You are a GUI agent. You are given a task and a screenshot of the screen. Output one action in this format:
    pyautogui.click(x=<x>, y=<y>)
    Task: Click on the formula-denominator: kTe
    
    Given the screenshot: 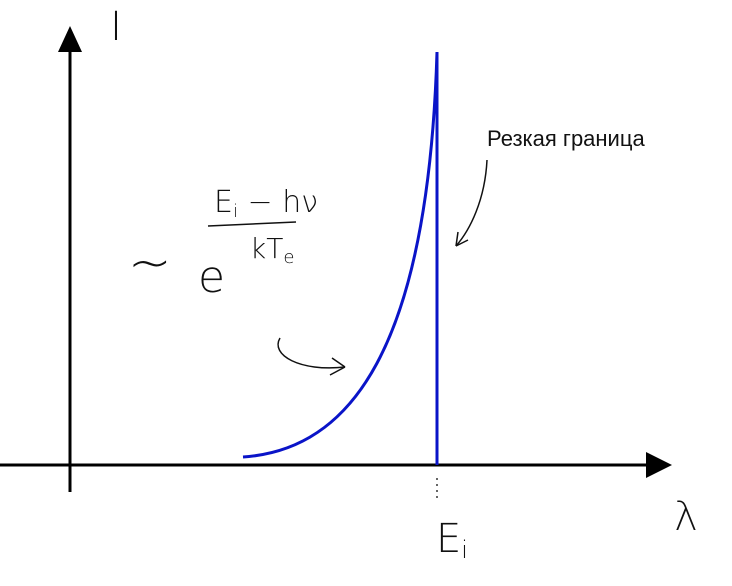 What is the action you would take?
    pyautogui.click(x=272, y=250)
    